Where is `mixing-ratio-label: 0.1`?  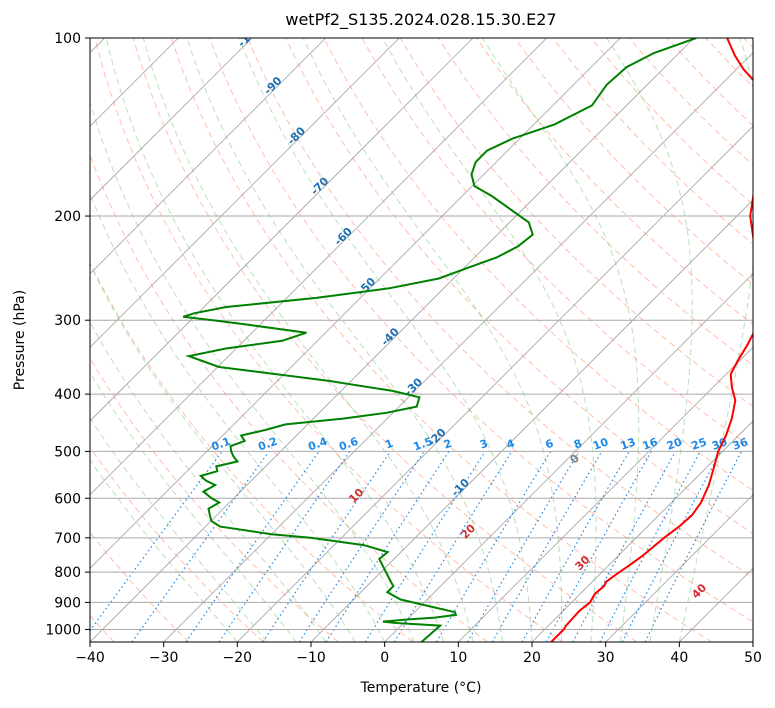
mixing-ratio-label: 0.1 is located at coordinates (221, 444).